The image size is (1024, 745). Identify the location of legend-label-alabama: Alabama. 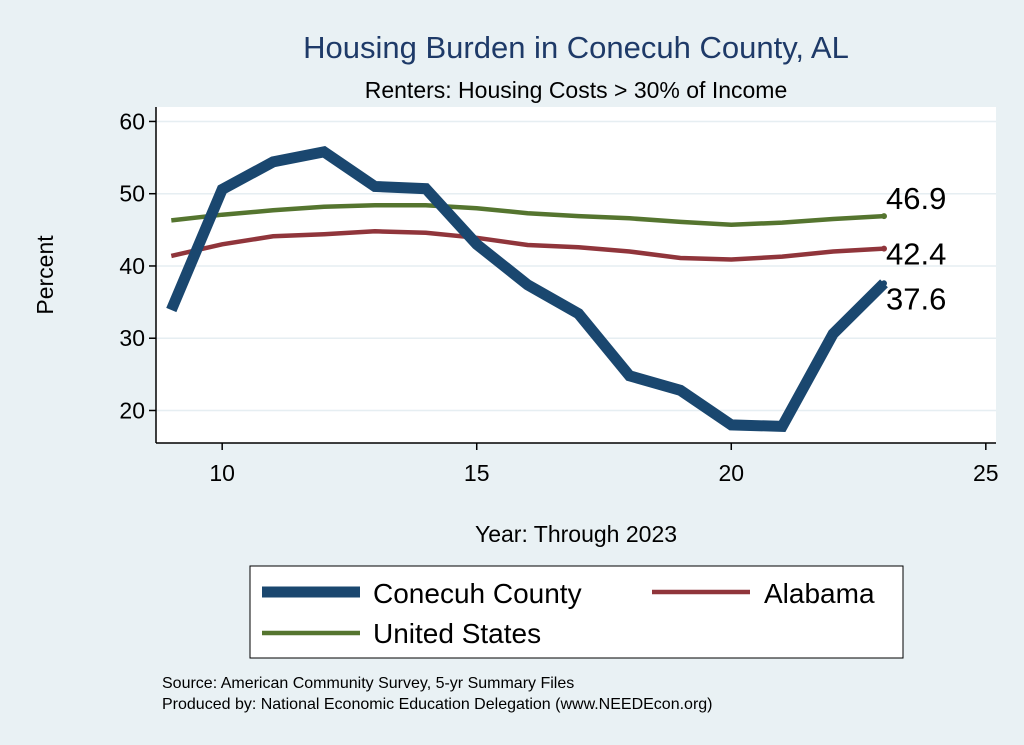
(819, 593).